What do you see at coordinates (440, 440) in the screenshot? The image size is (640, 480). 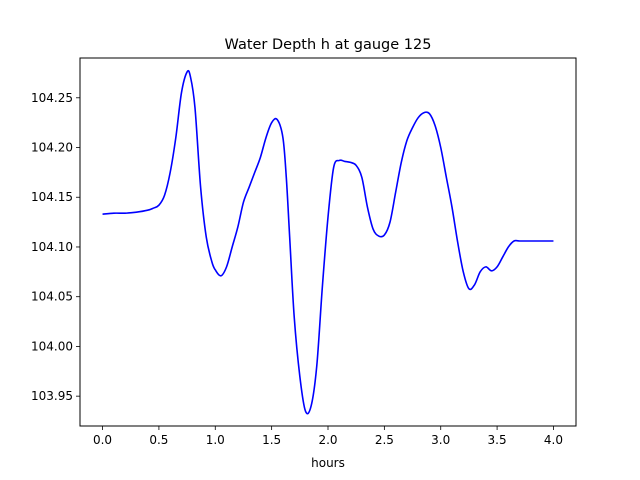 I see `x-tick-label: 3.0` at bounding box center [440, 440].